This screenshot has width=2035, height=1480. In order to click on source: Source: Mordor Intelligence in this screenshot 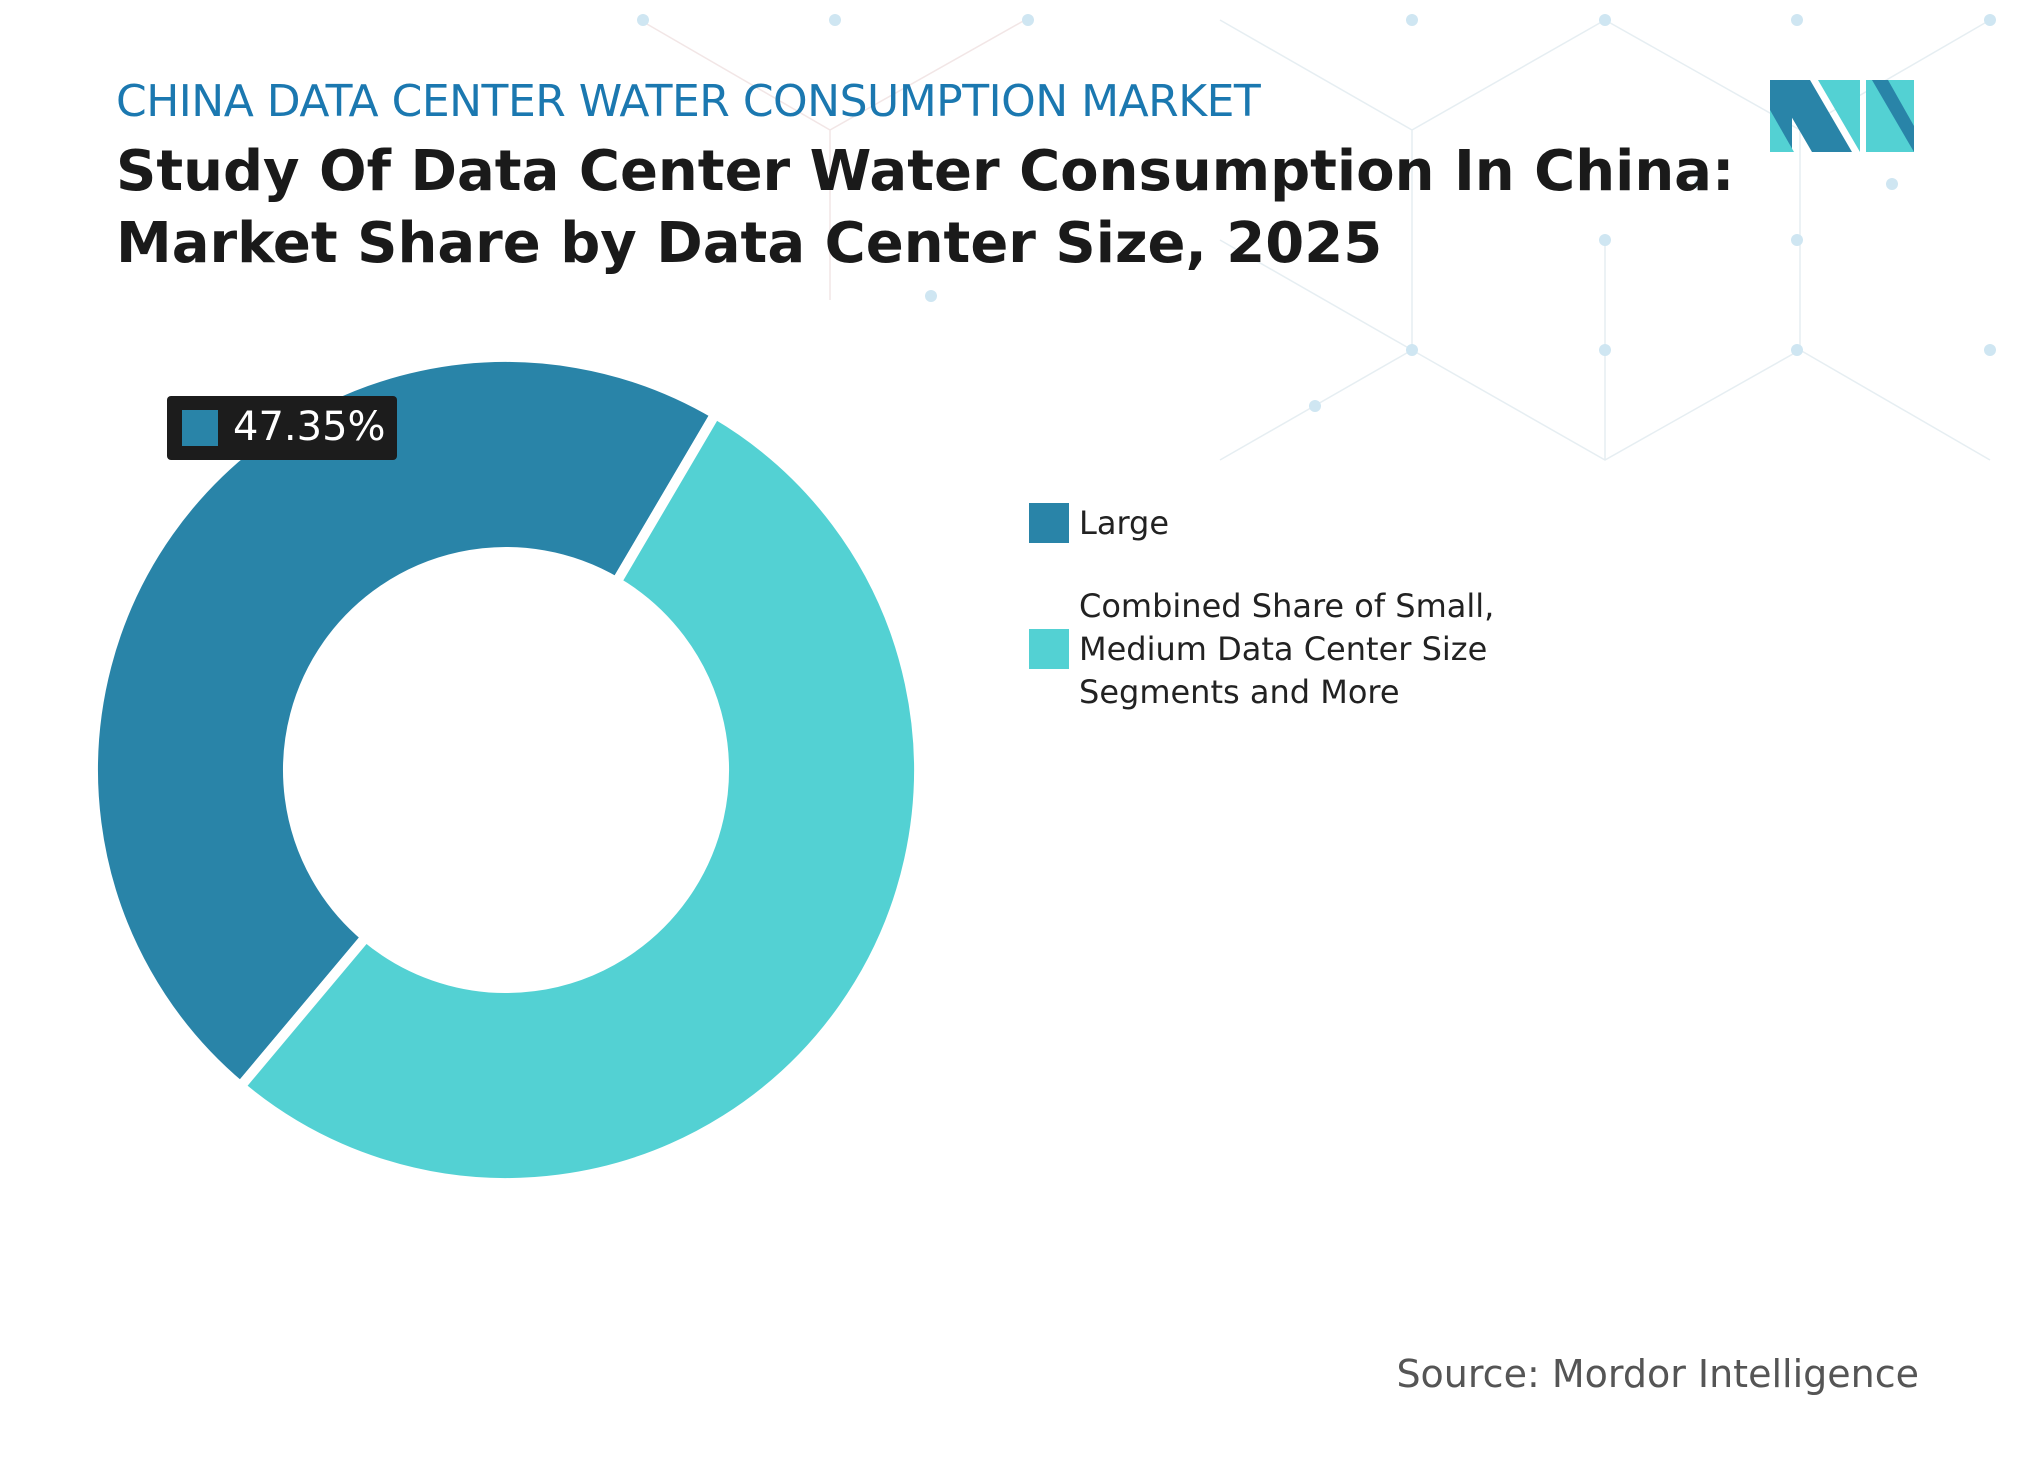, I will do `click(1657, 1374)`.